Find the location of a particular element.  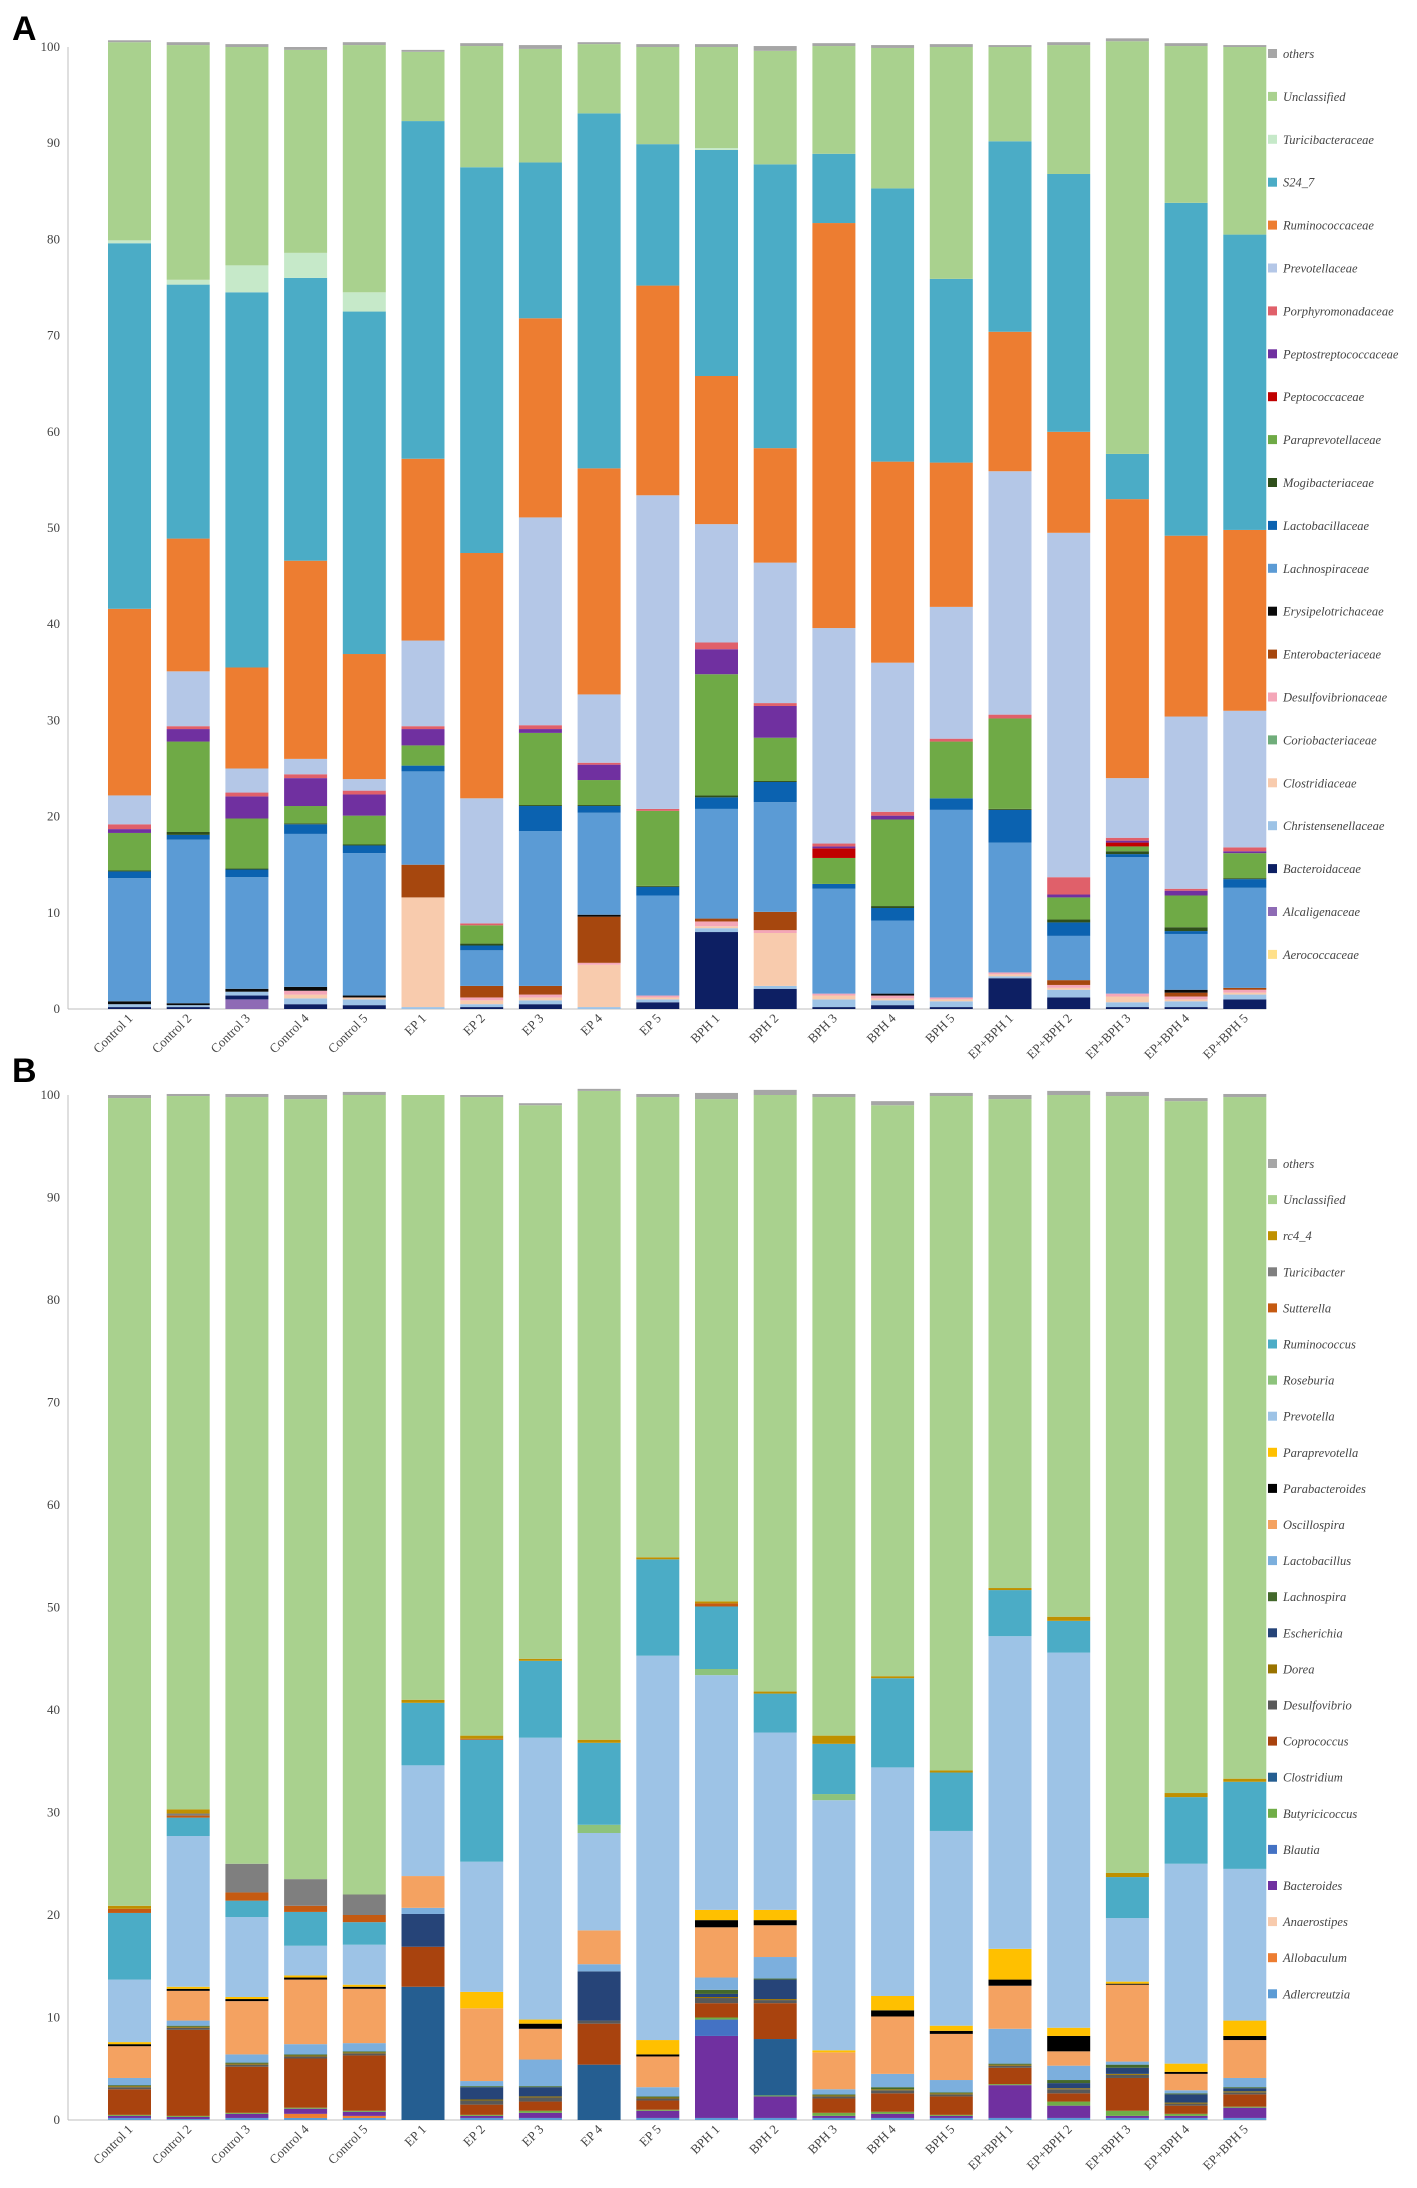

chart-b-y-tick-label: 20 is located at coordinates (53, 1914).